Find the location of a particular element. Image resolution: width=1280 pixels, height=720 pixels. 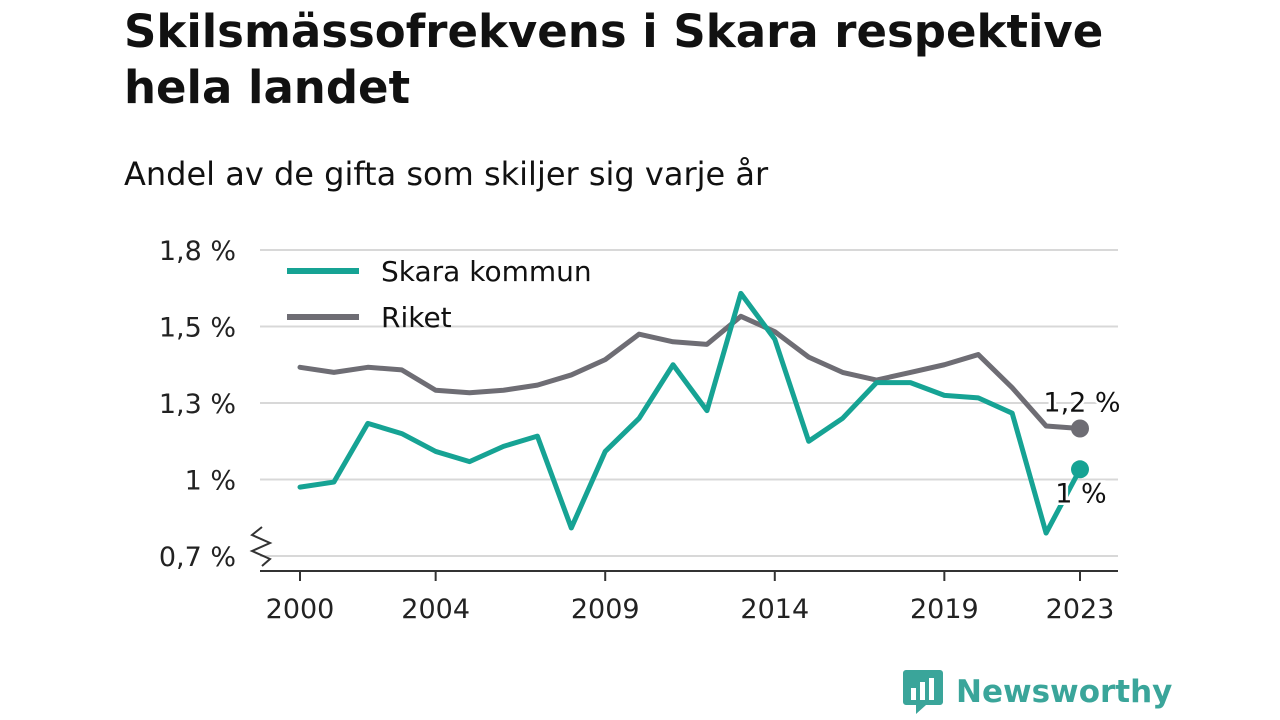

y-tick-label: 1,5 % is located at coordinates (197, 328).